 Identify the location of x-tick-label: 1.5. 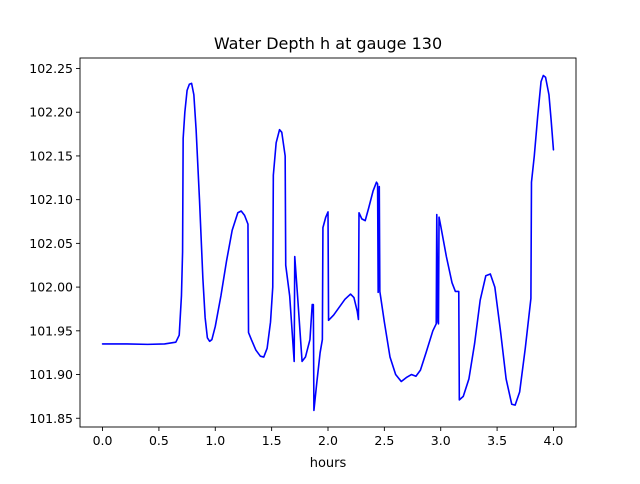
(272, 440).